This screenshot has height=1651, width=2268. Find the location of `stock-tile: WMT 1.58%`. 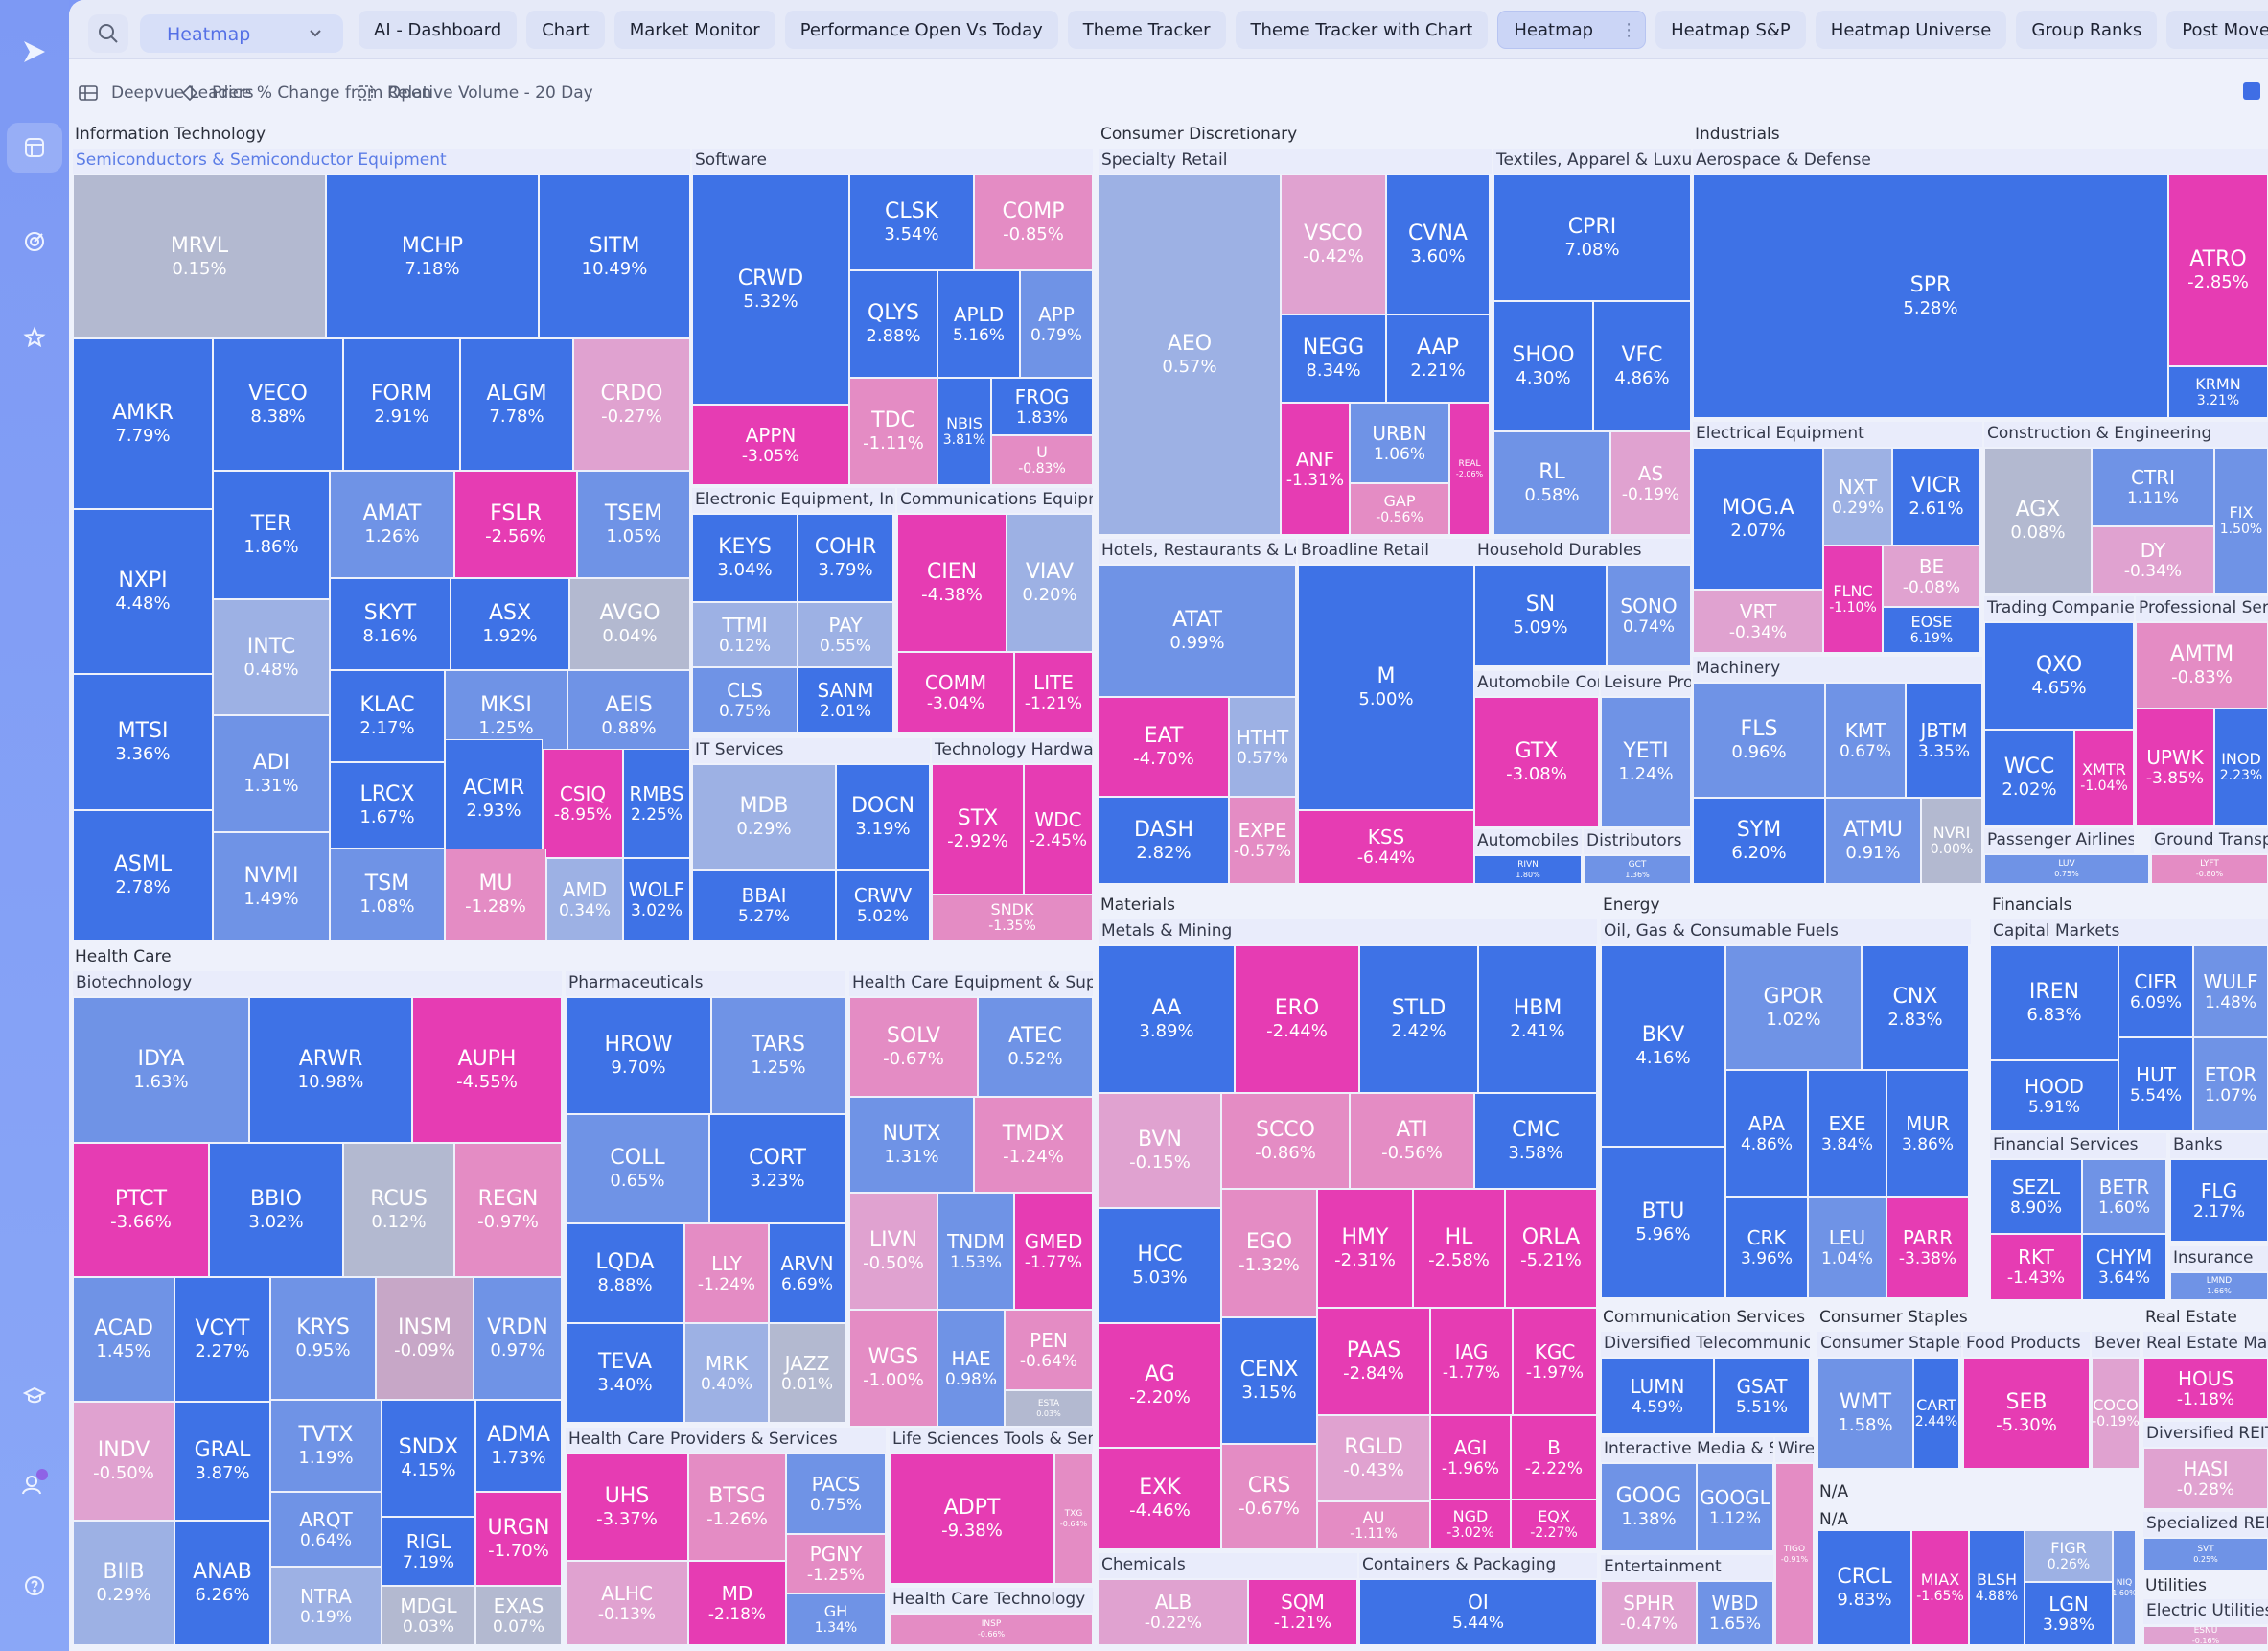

stock-tile: WMT 1.58% is located at coordinates (1865, 1413).